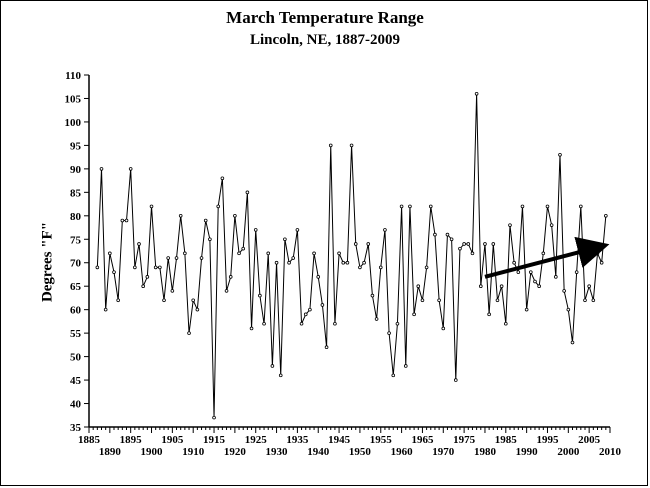  Describe the element at coordinates (235, 452) in the screenshot. I see `x-tick-label: 1920` at that location.